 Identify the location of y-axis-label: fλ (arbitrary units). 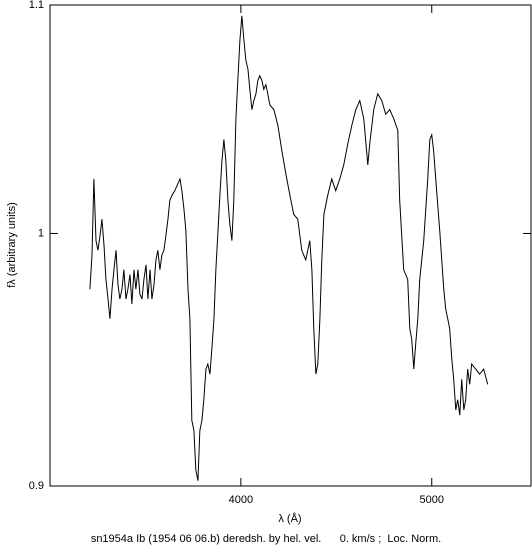
(12, 245).